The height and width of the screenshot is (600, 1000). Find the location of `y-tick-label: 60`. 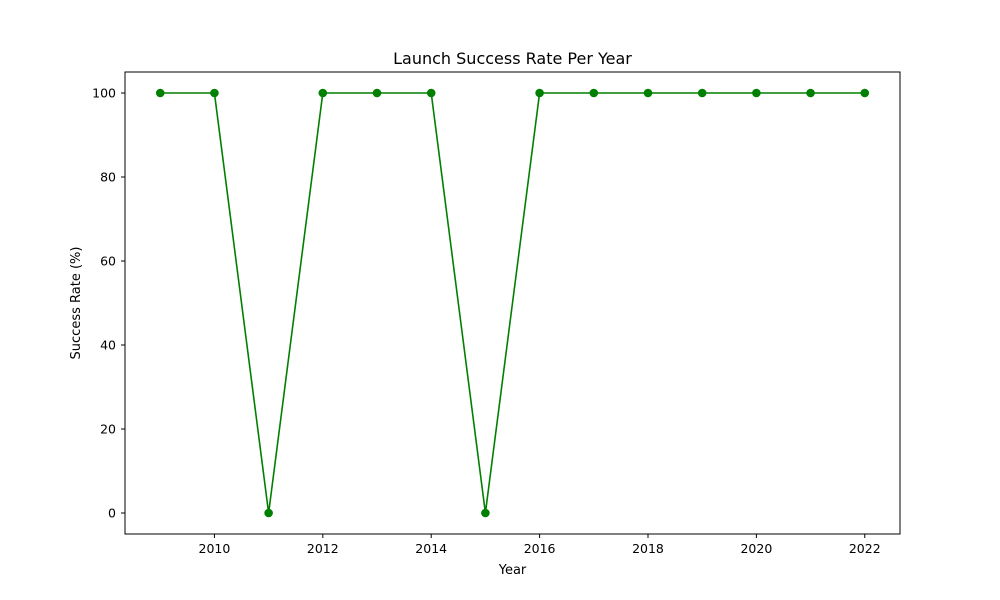

y-tick-label: 60 is located at coordinates (108, 261).